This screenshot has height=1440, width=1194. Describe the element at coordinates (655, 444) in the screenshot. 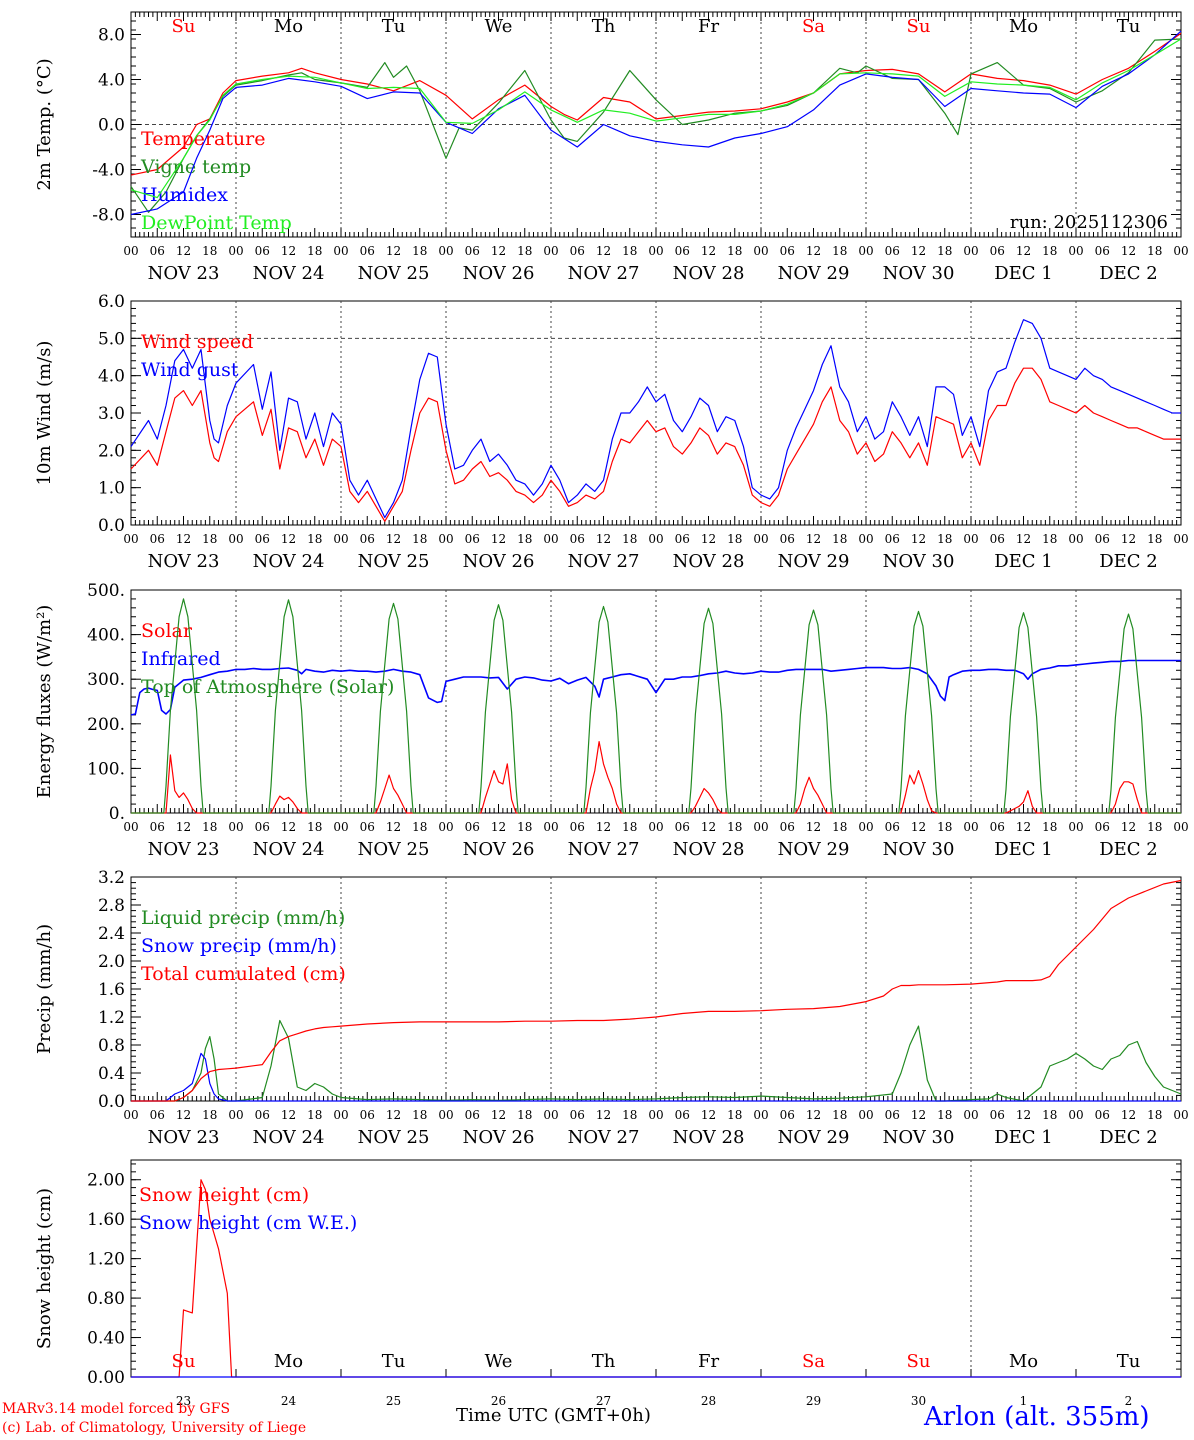

I see `series-line-wind-speed` at that location.